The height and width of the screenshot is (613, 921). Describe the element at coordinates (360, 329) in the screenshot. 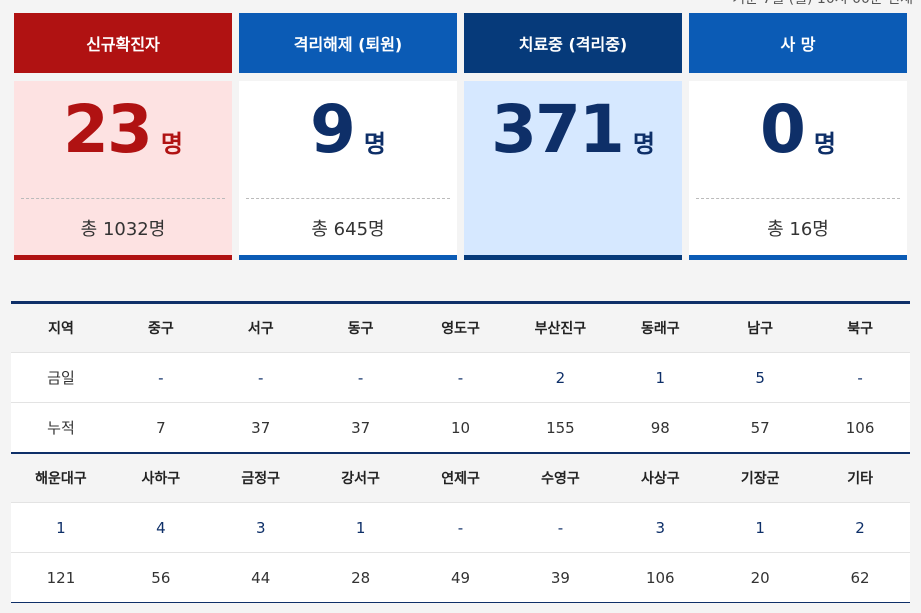

I see `header-cell: 동구` at that location.